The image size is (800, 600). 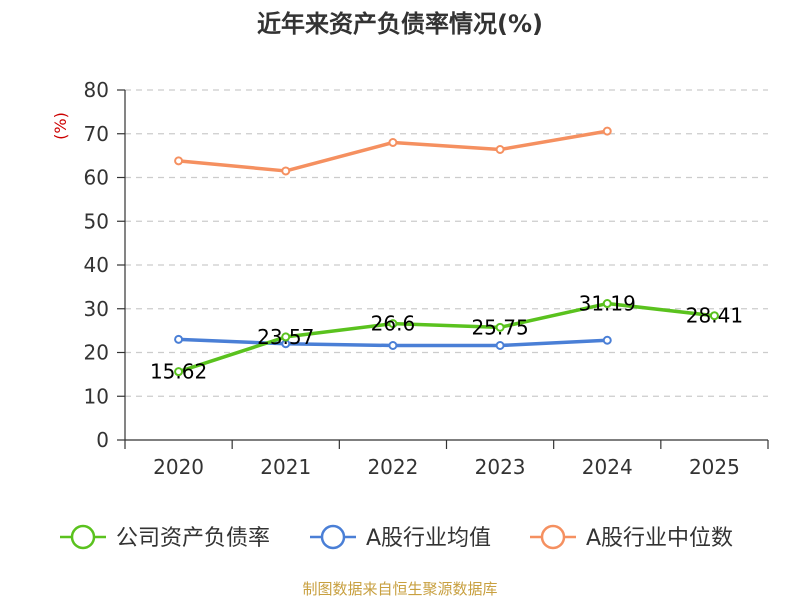 I want to click on data-label: 26.6, so click(x=393, y=324).